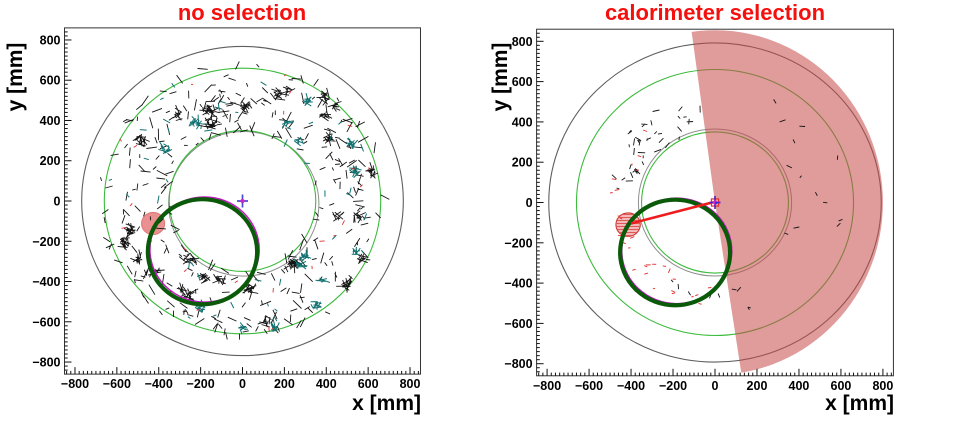  What do you see at coordinates (672, 213) in the screenshot?
I see `pointer-line` at bounding box center [672, 213].